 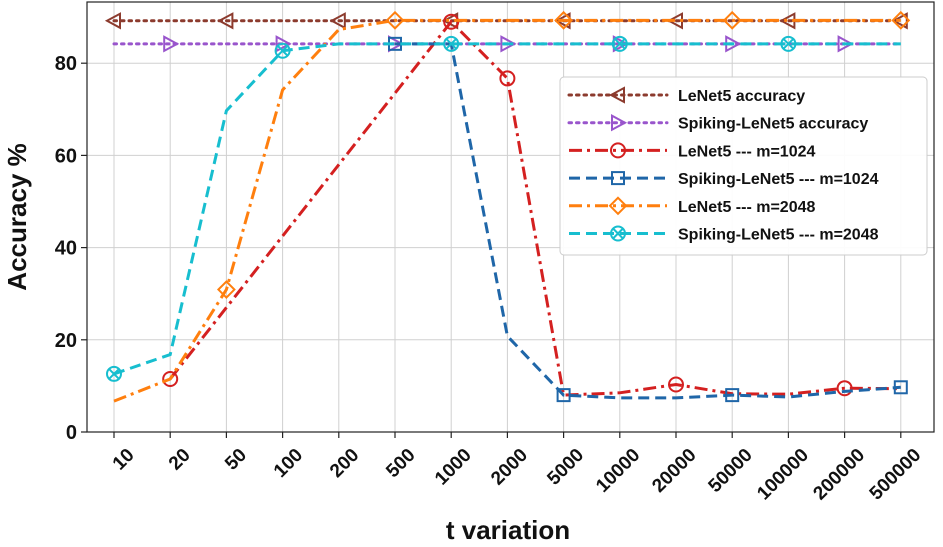 What do you see at coordinates (783, 475) in the screenshot?
I see `x-tick-label: 100000` at bounding box center [783, 475].